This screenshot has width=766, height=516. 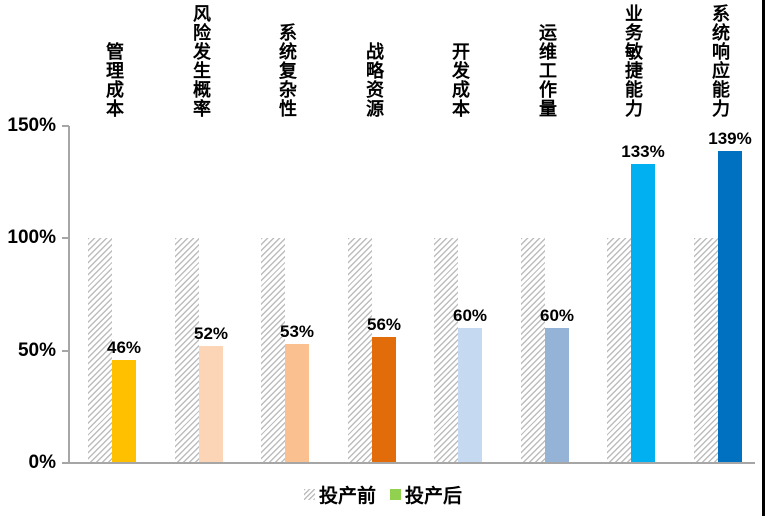 What do you see at coordinates (720, 61) in the screenshot?
I see `category-label: 系统响应能力` at bounding box center [720, 61].